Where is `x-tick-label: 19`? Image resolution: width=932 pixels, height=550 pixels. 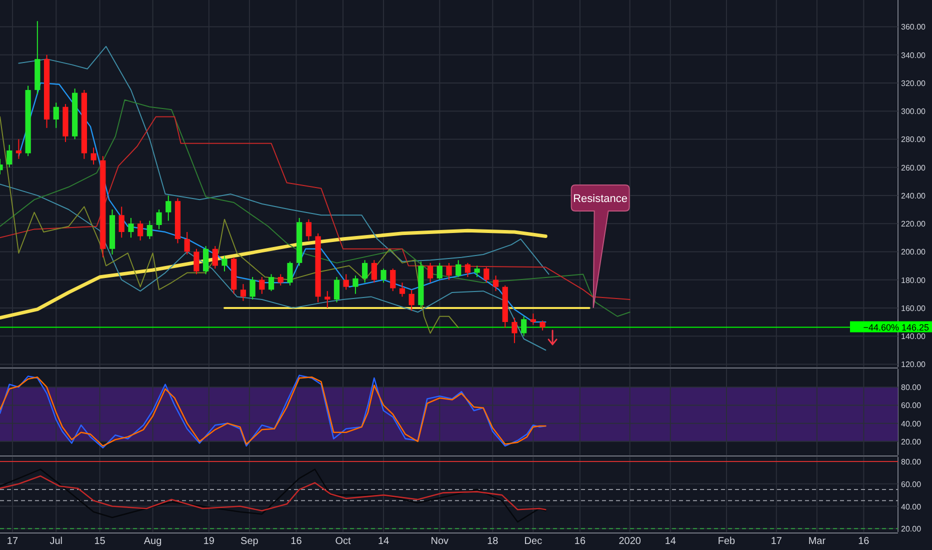
x-tick-label: 19 is located at coordinates (209, 541).